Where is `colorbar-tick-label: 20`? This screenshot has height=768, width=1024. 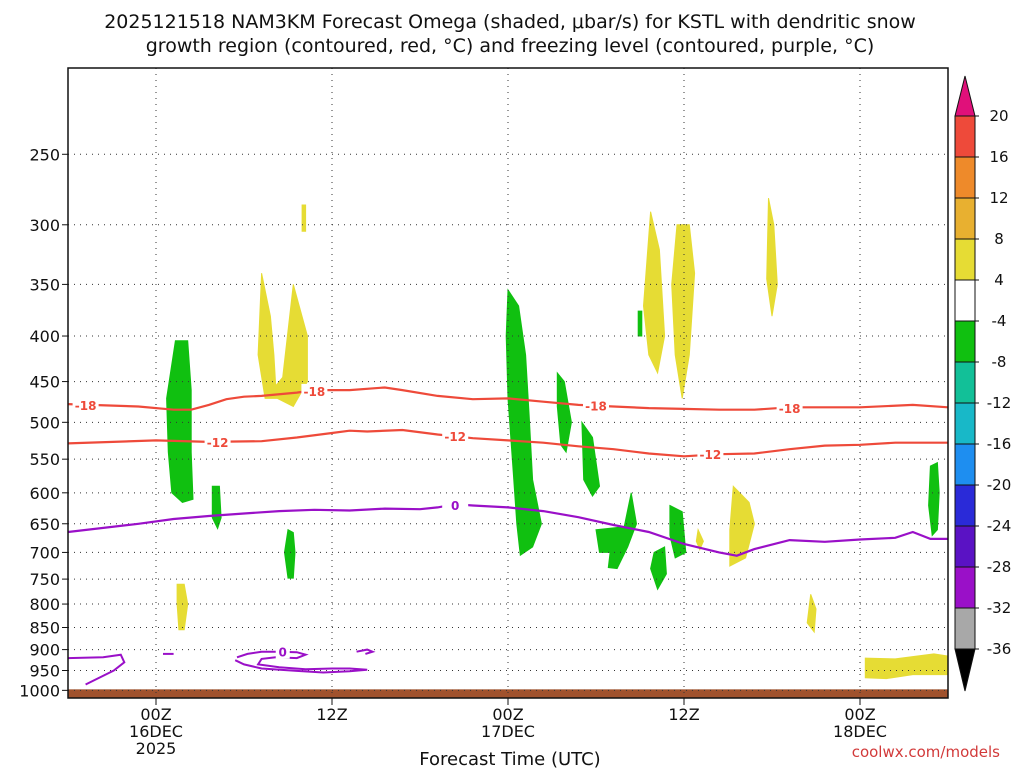 colorbar-tick-label: 20 is located at coordinates (998, 116).